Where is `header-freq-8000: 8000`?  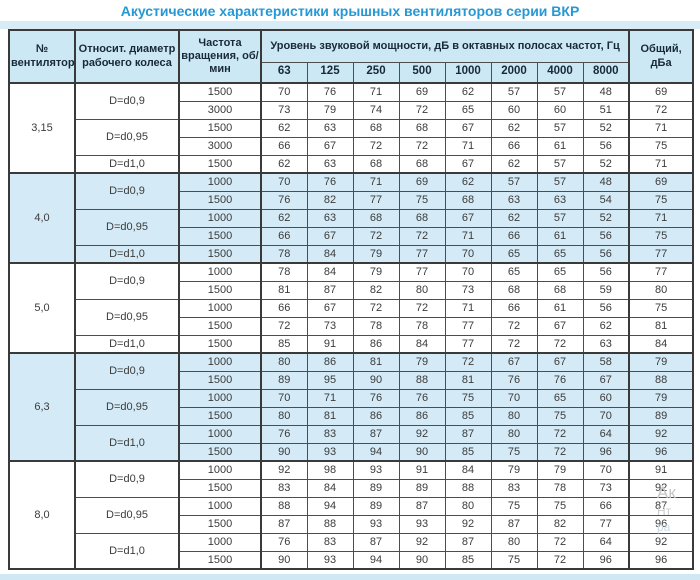 header-freq-8000: 8000 is located at coordinates (606, 72).